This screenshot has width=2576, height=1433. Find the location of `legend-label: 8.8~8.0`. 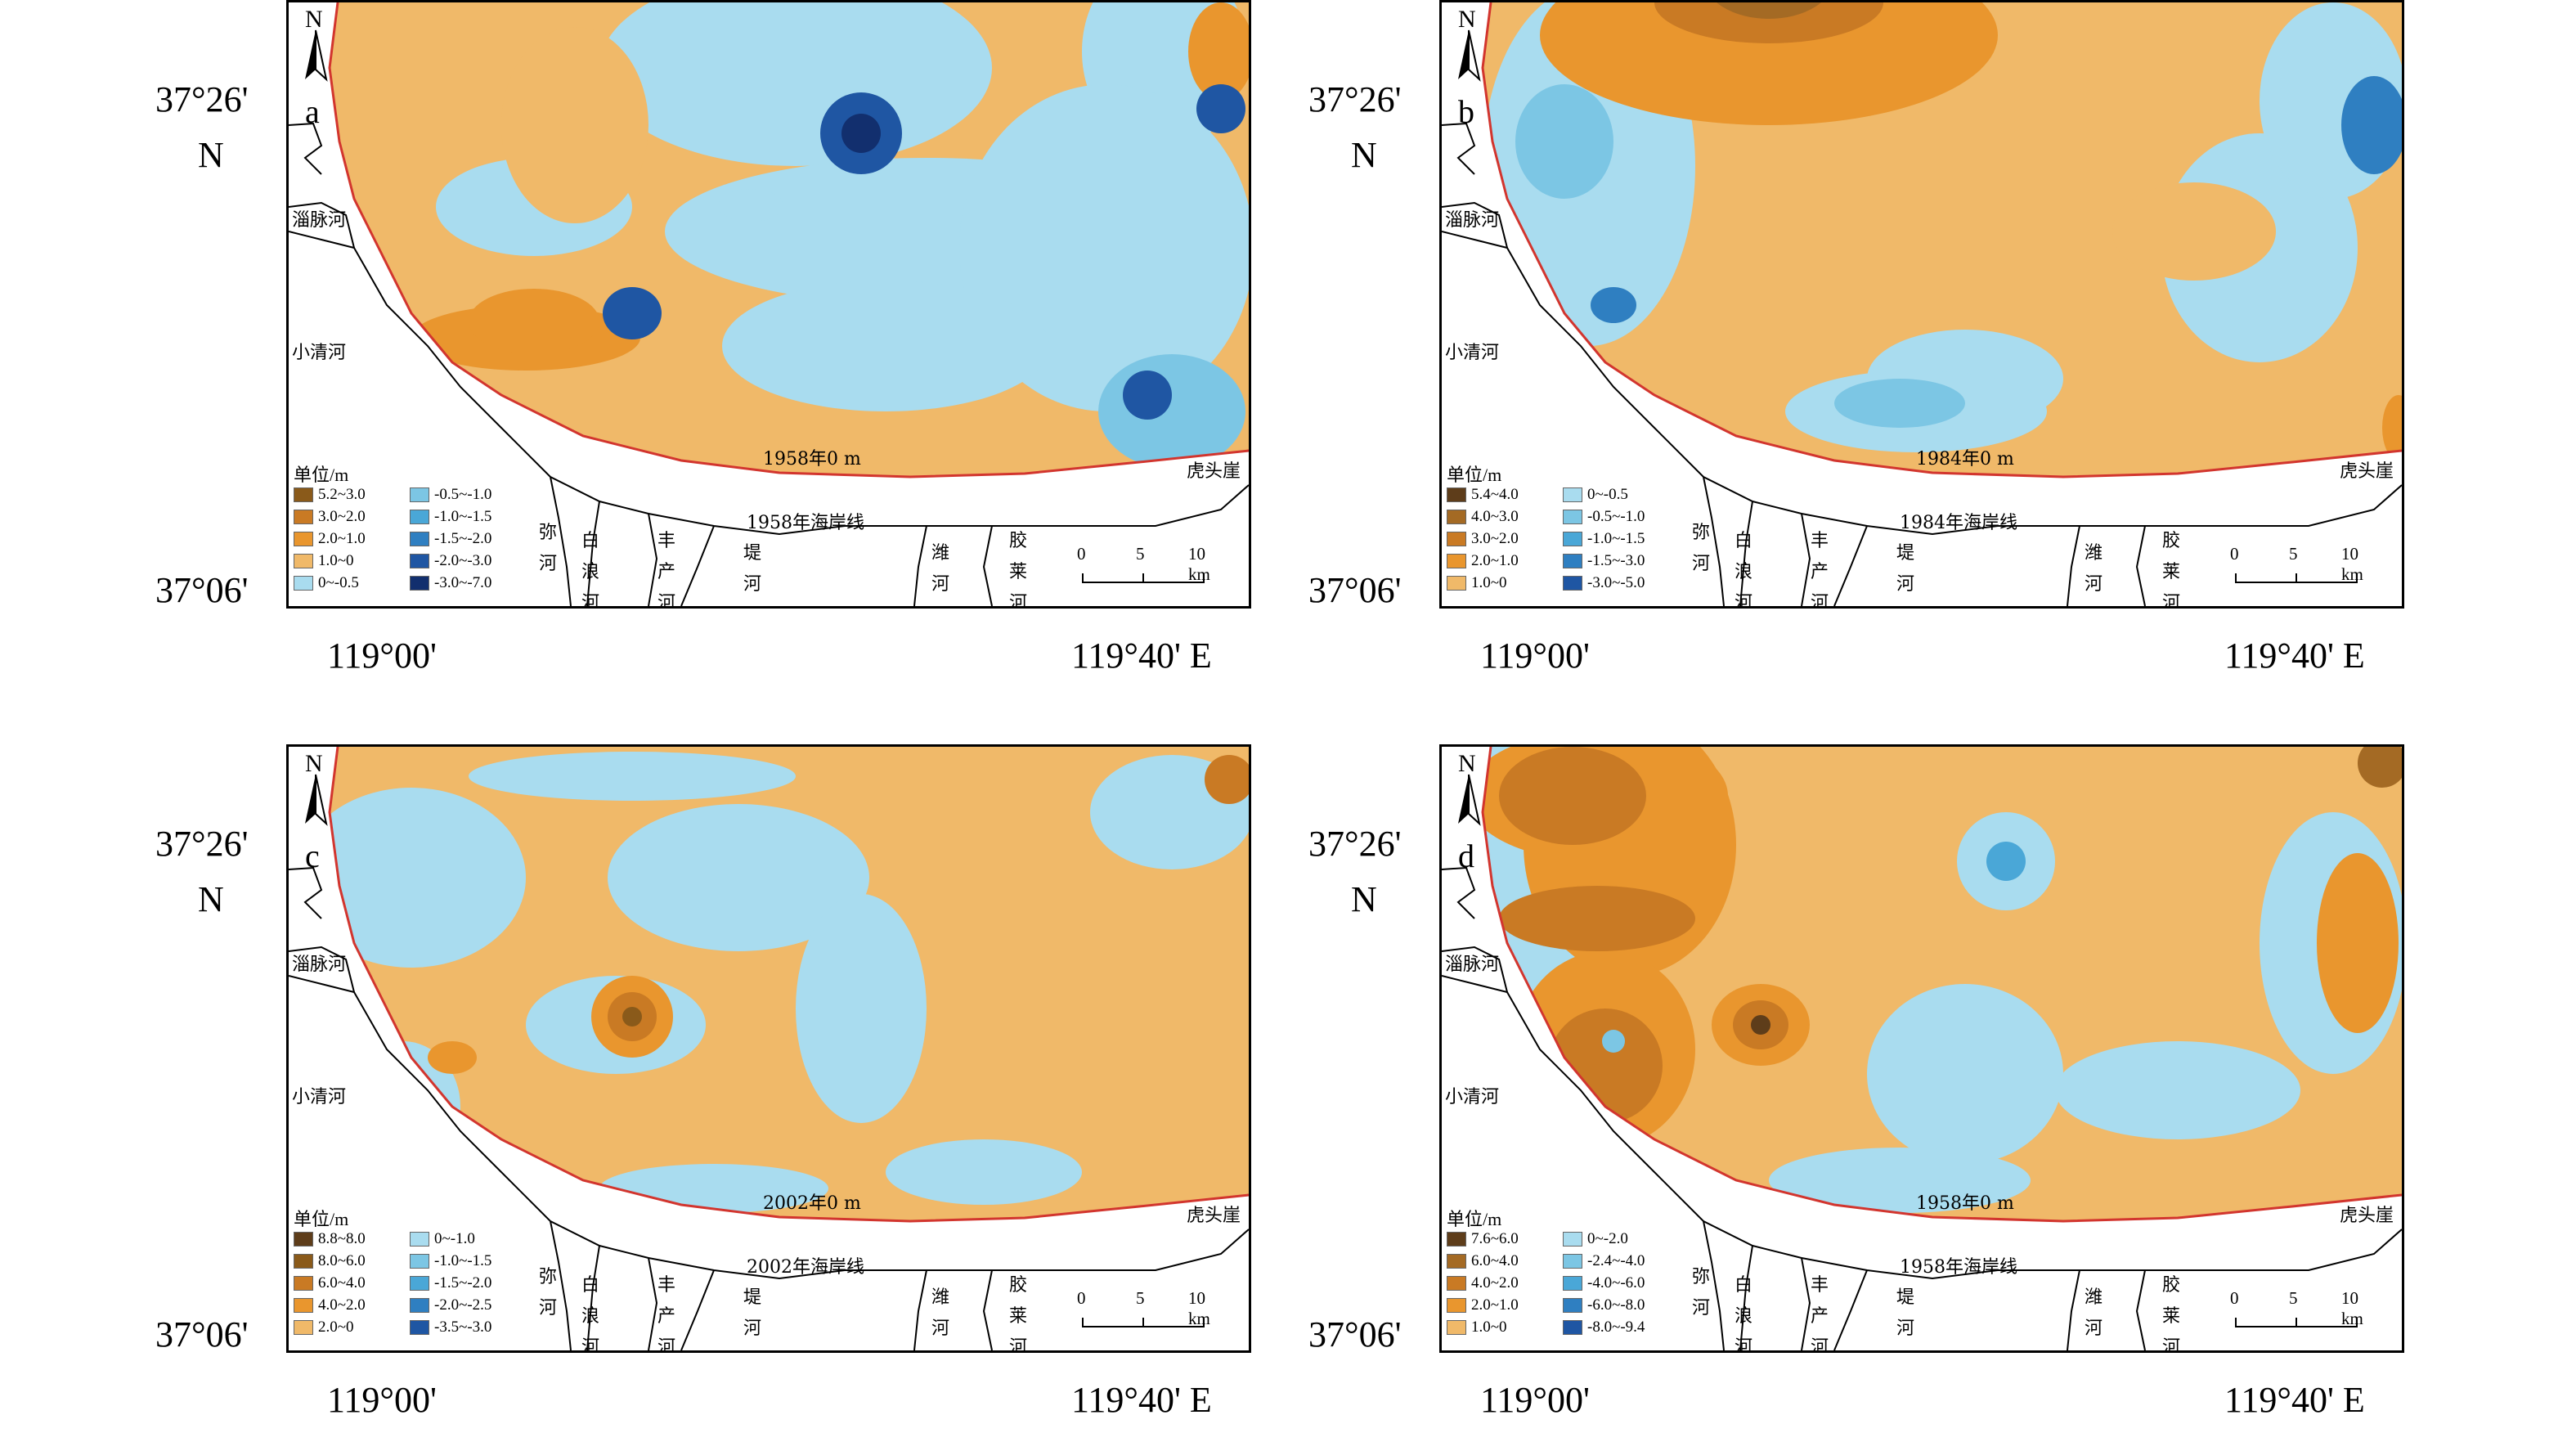

legend-label: 8.8~8.0 is located at coordinates (342, 1238).